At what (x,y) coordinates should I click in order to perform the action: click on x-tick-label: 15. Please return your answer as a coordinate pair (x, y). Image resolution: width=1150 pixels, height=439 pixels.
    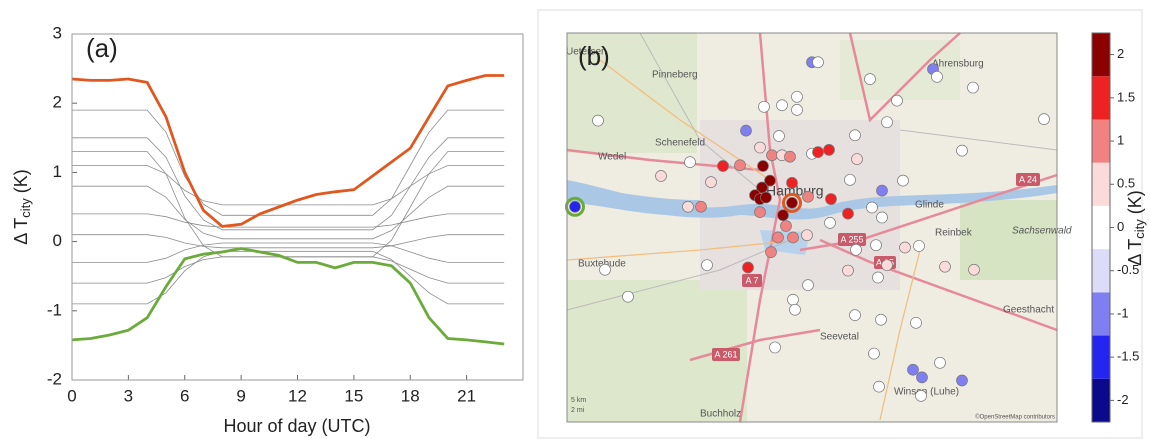
    Looking at the image, I should click on (353, 395).